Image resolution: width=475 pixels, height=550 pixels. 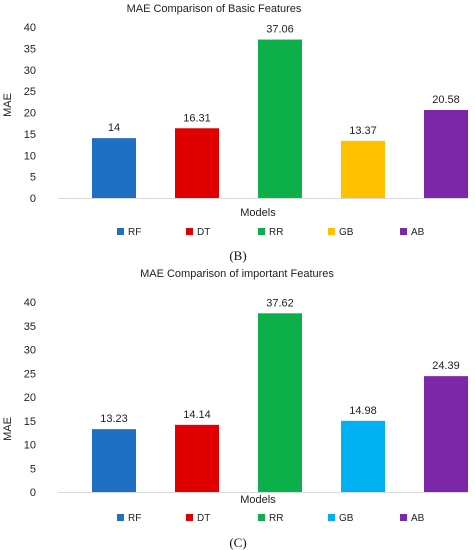 What do you see at coordinates (446, 100) in the screenshot?
I see `data-label: 20.58` at bounding box center [446, 100].